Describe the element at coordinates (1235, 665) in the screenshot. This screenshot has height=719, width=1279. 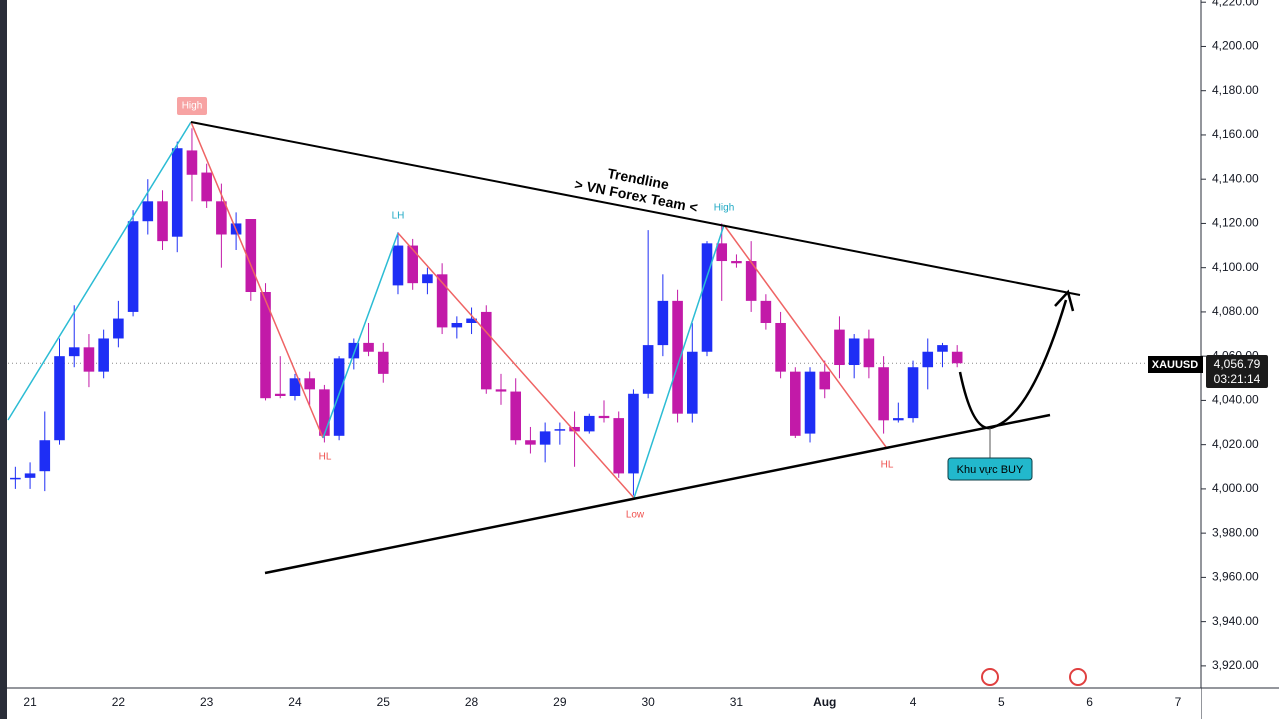
I see `y-tick-label: 3,920.00` at that location.